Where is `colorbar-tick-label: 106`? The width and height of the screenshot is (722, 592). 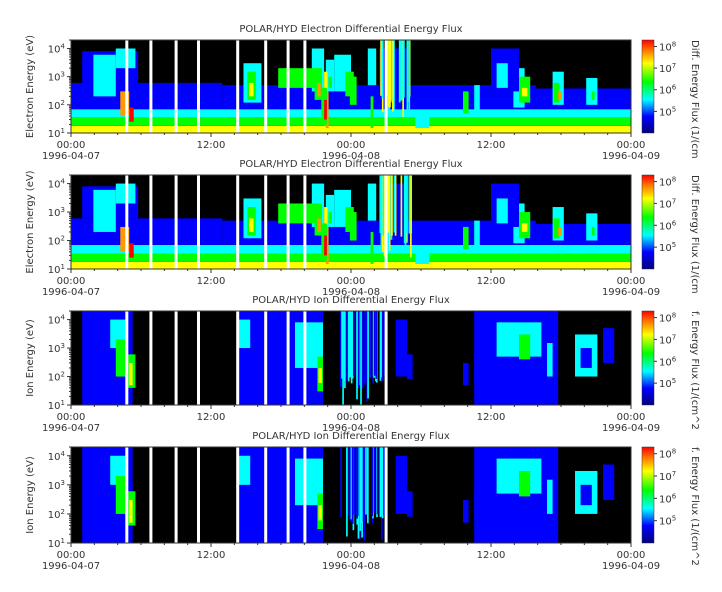
colorbar-tick-label: 106 is located at coordinates (668, 498).